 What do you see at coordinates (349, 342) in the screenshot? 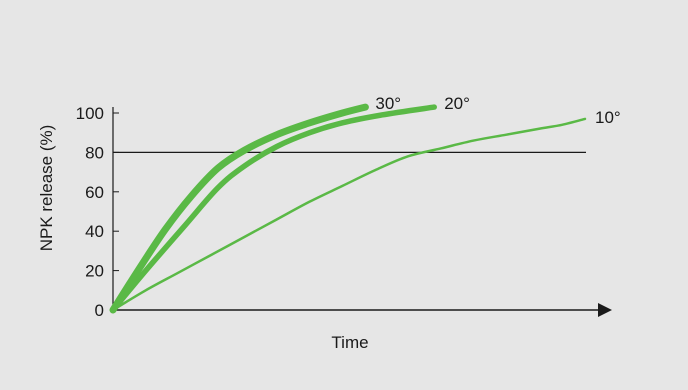
I see `x-axis-label: Time` at bounding box center [349, 342].